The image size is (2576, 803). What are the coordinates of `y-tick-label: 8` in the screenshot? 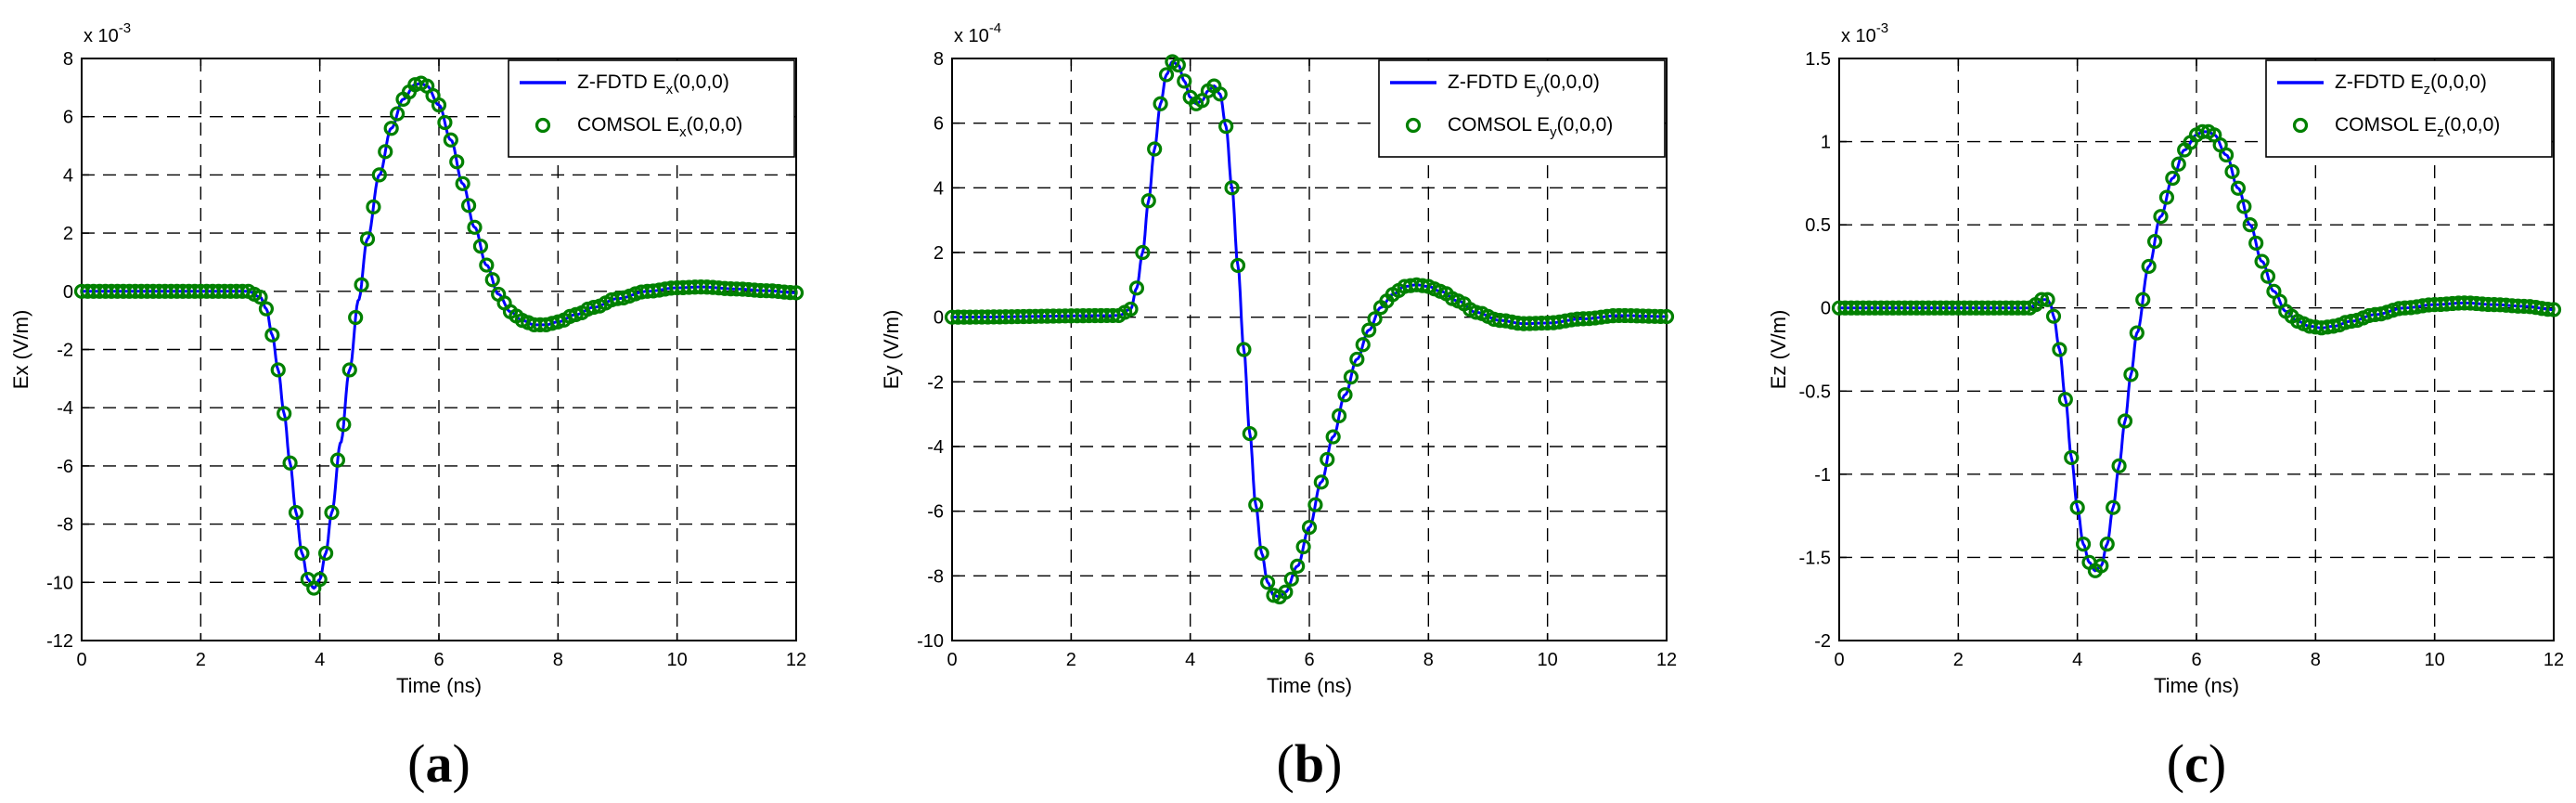 It's located at (68, 60).